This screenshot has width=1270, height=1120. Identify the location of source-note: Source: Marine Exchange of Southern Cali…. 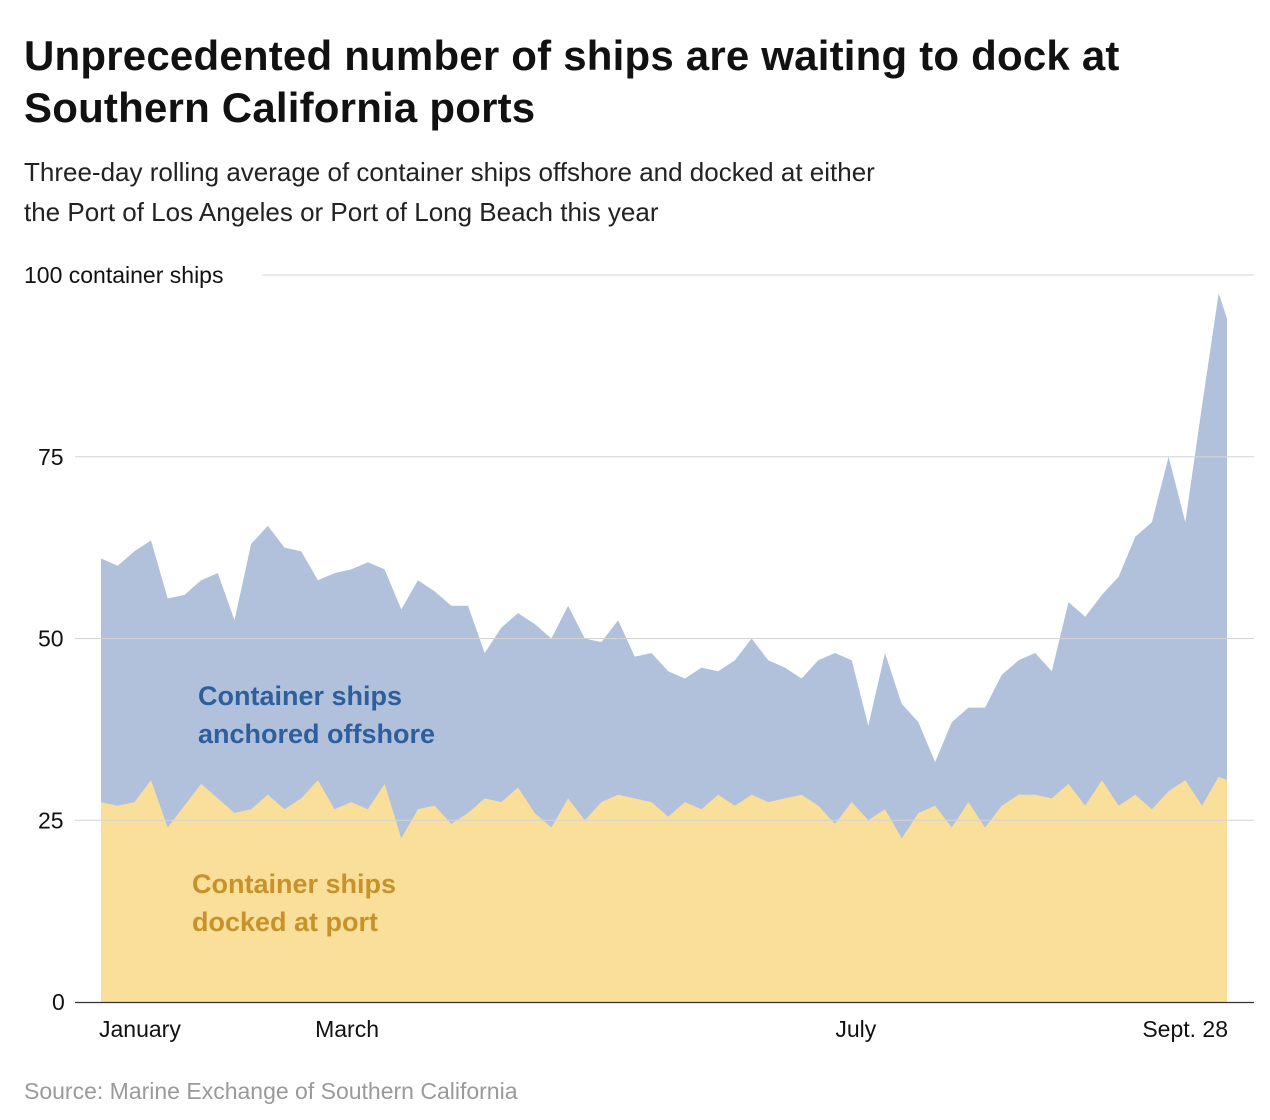
(271, 1091).